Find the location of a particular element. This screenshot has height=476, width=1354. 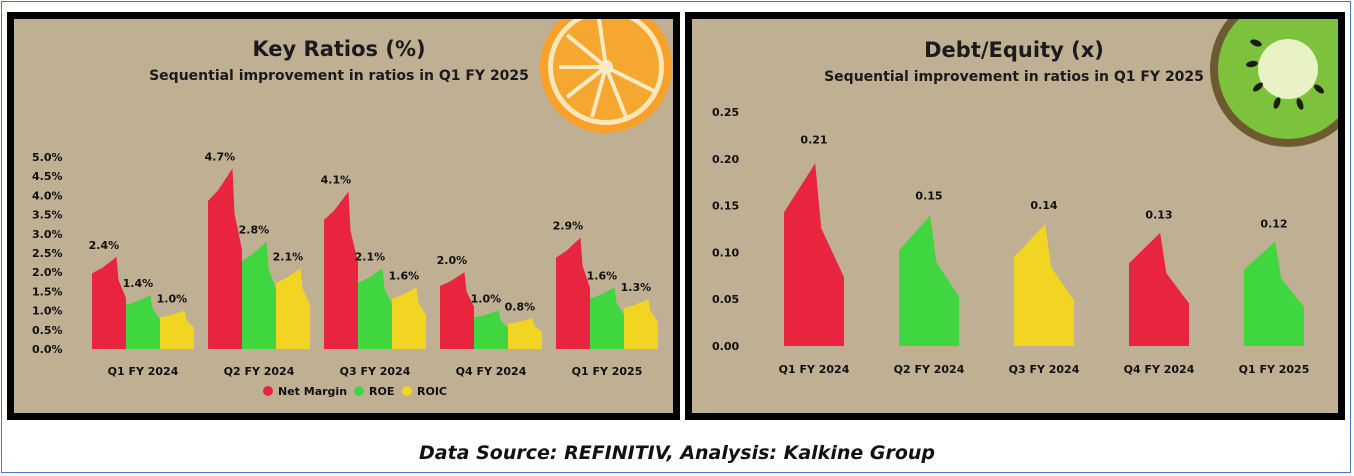

data-label-debt-equity-q1-fy-2025: 0.12 is located at coordinates (1273, 224).